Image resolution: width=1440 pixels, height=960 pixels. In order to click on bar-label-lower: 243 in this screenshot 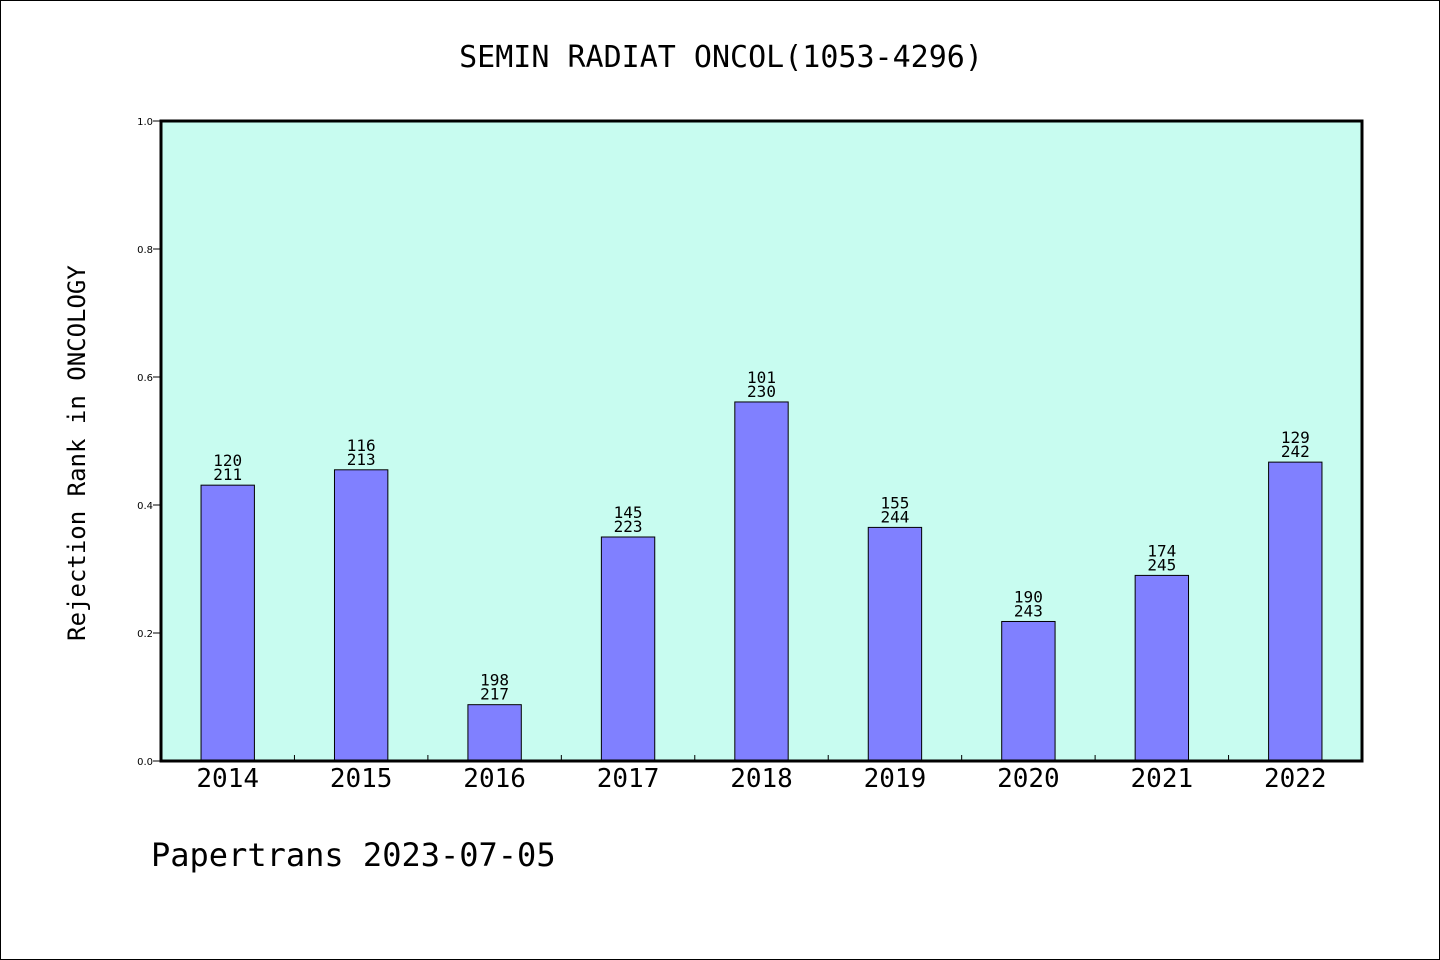, I will do `click(1028, 610)`.